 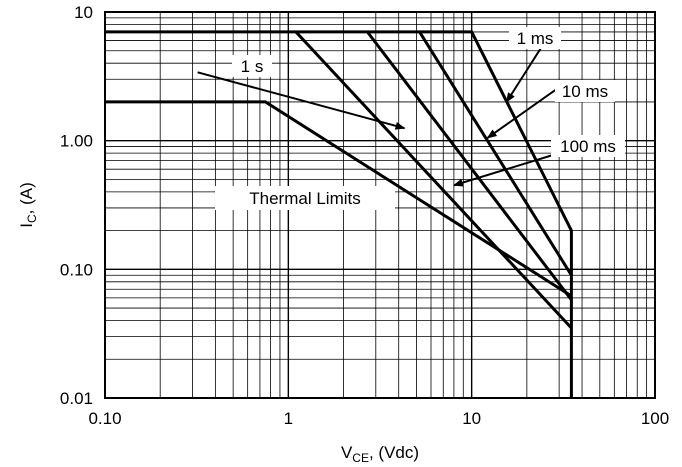 I want to click on label-box-1-ms, so click(x=535, y=38).